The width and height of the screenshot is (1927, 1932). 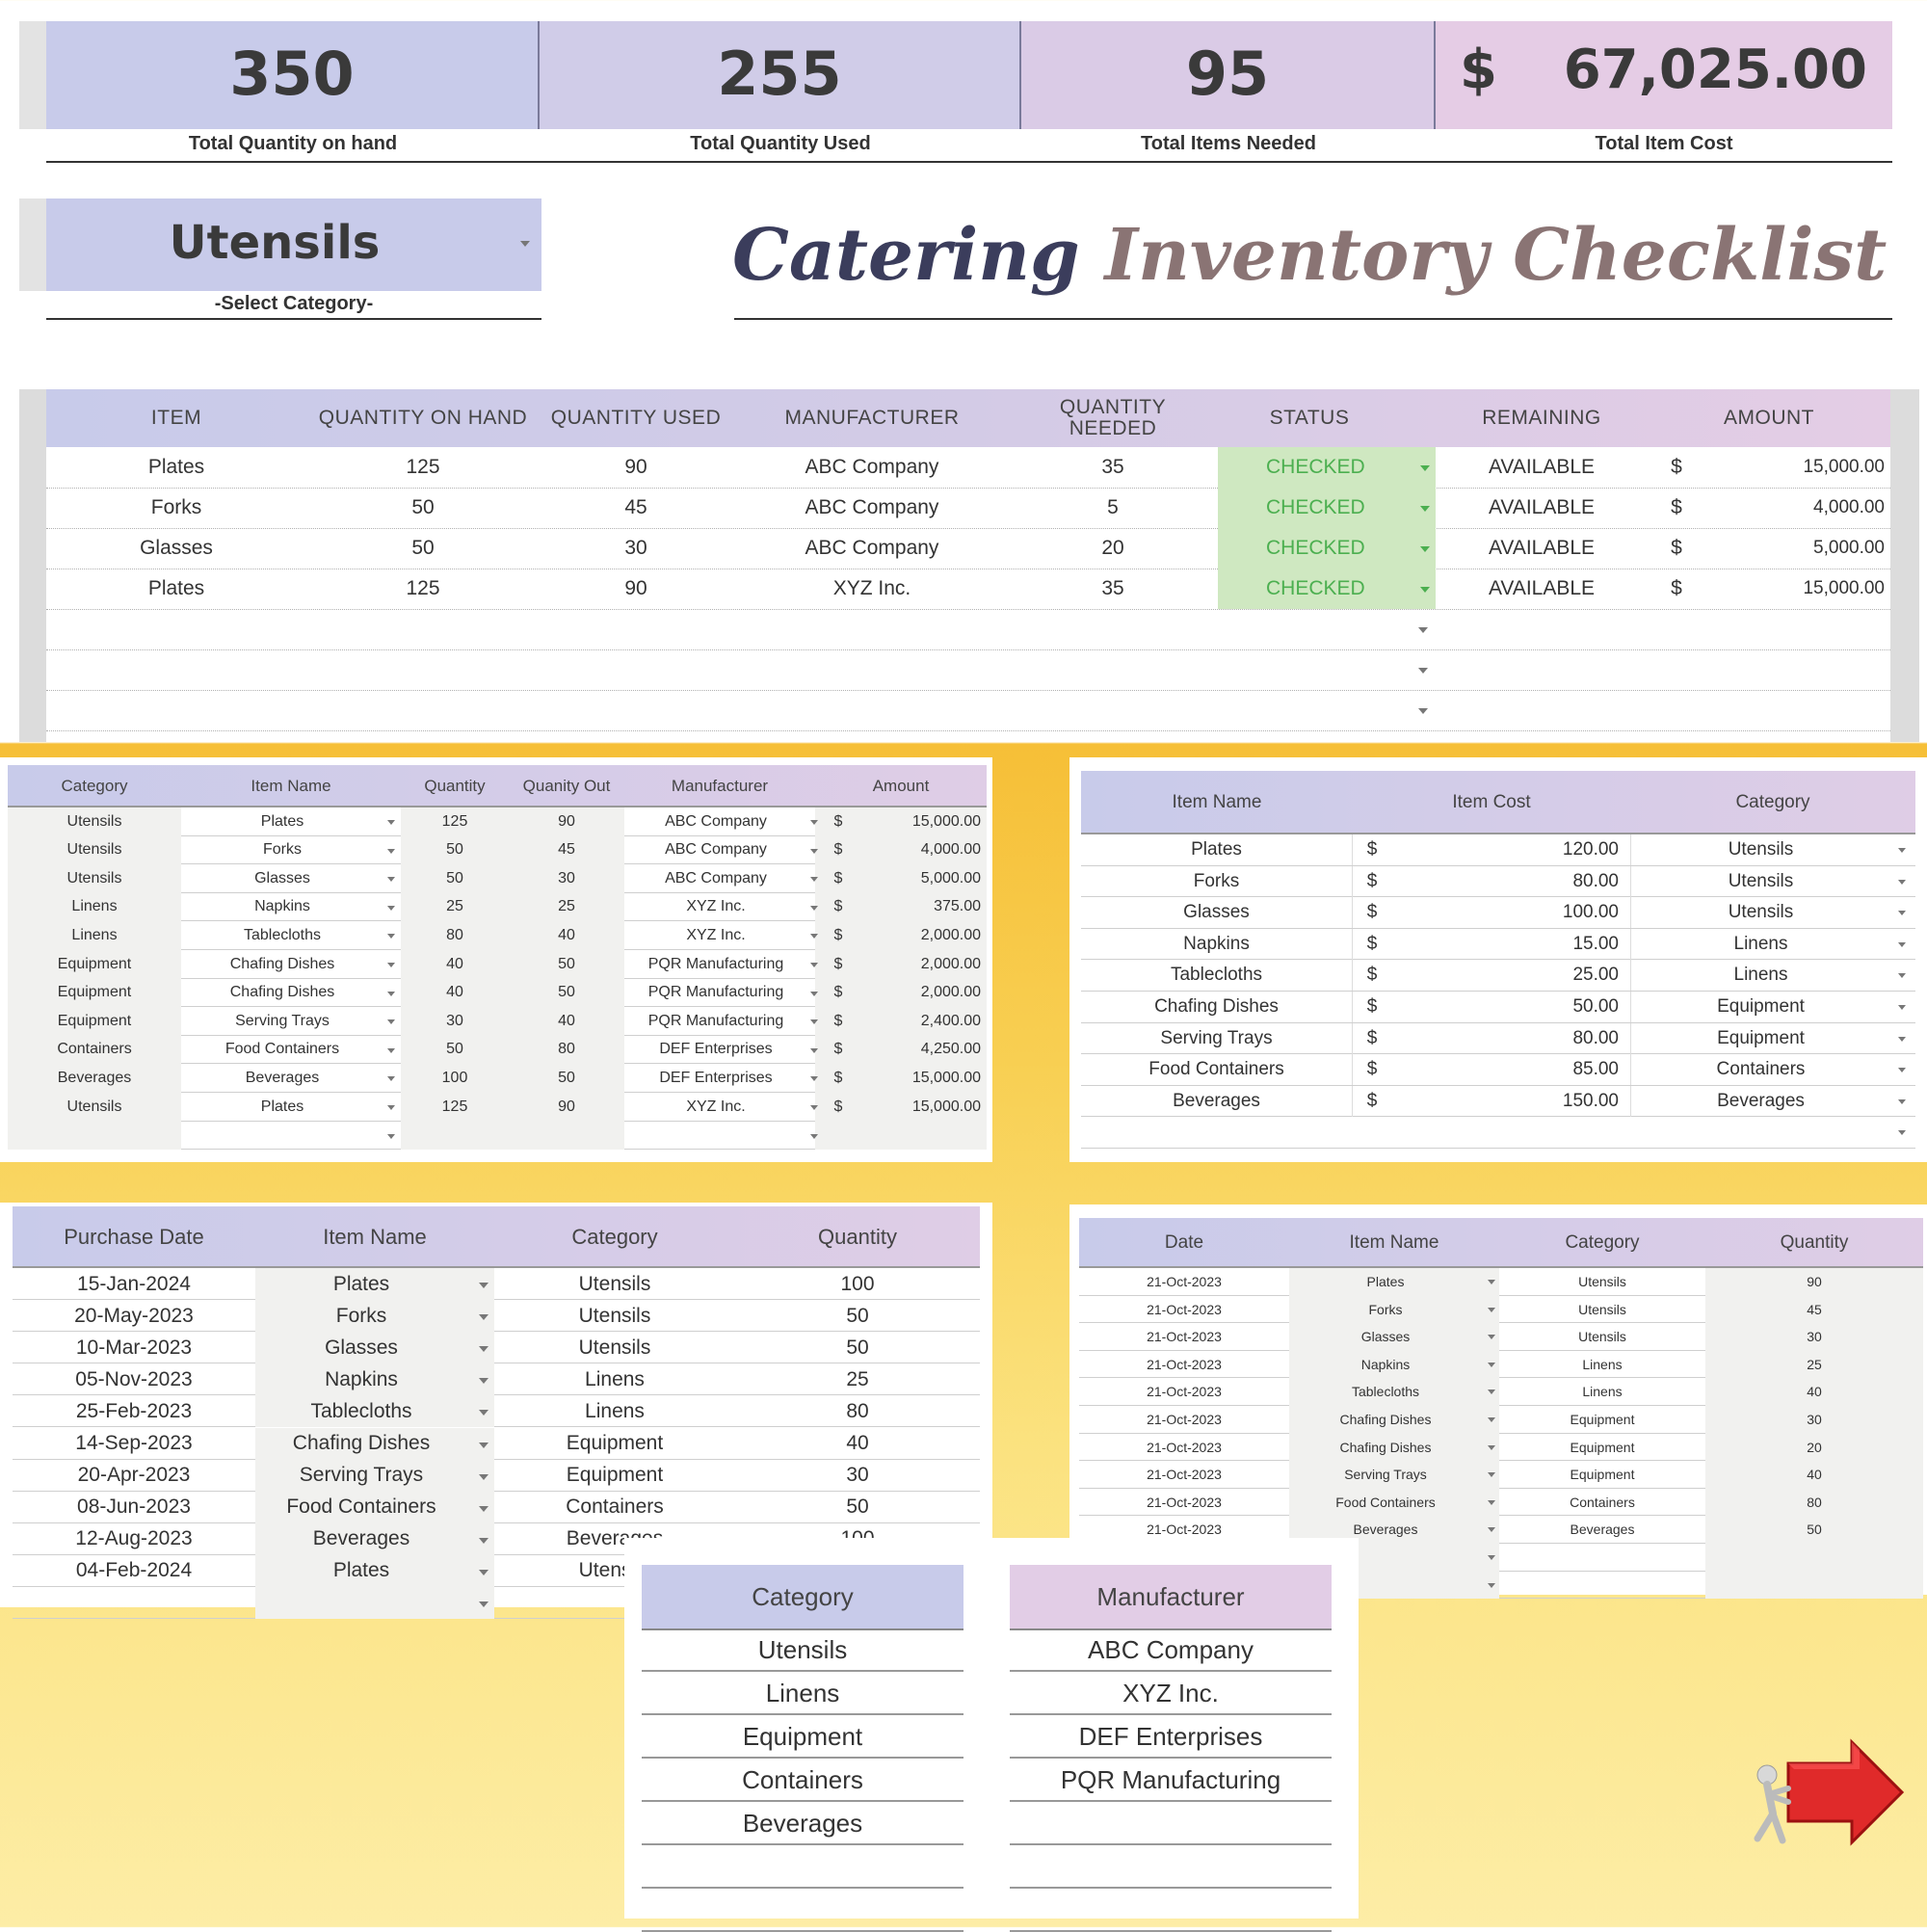 I want to click on cell-item-name: Serving Trays, so click(x=282, y=1020).